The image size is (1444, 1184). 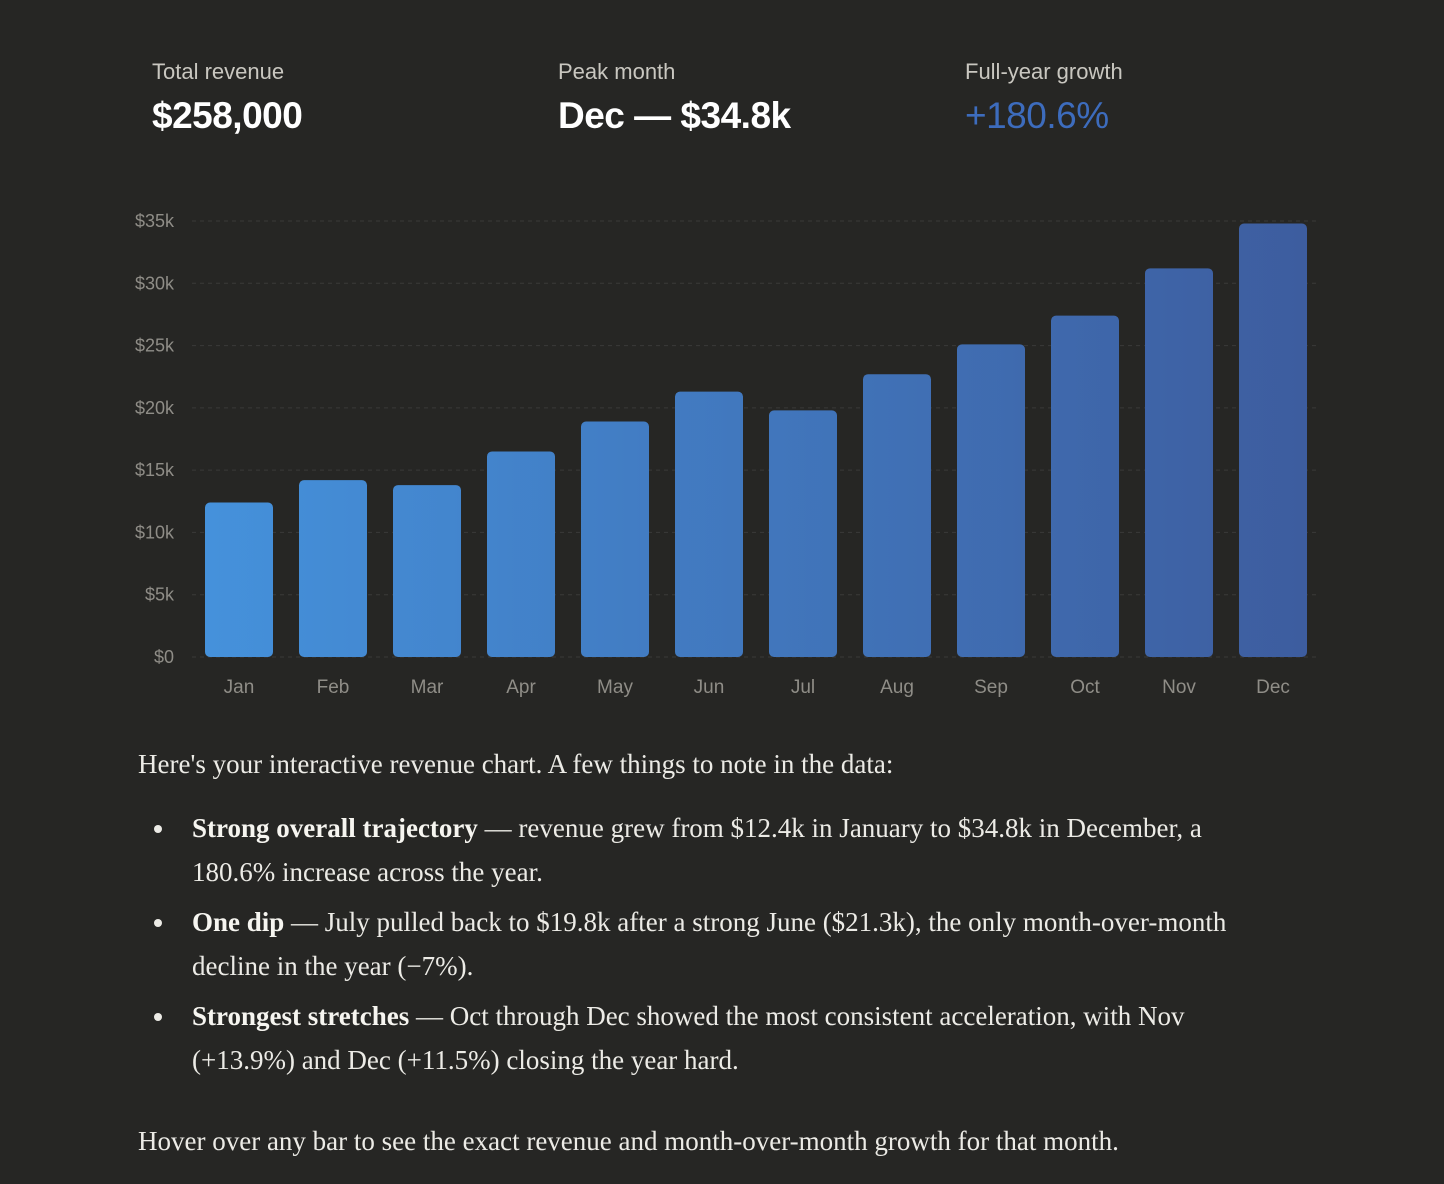 What do you see at coordinates (1037, 115) in the screenshot?
I see `kpi-growth-value: +180.6%` at bounding box center [1037, 115].